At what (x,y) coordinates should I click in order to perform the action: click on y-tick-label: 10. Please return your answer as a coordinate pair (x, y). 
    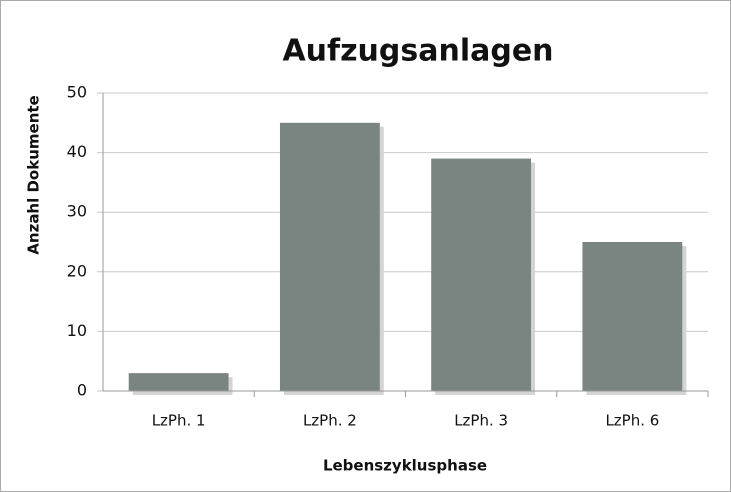
    Looking at the image, I should click on (77, 330).